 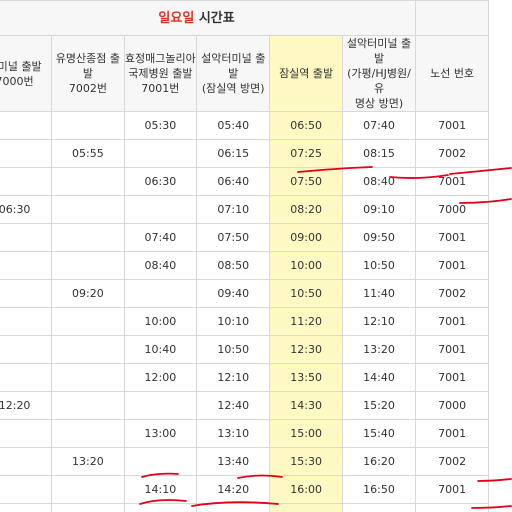 What do you see at coordinates (306, 433) in the screenshot?
I see `col-jamsil-departure-cell: 15:00` at bounding box center [306, 433].